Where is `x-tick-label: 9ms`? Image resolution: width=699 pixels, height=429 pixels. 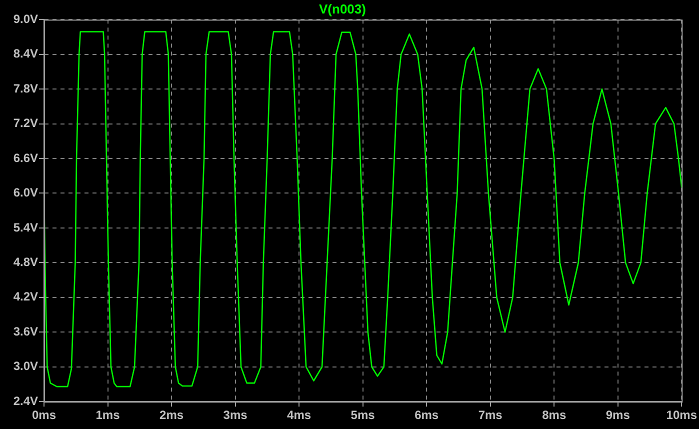 x-tick-label: 9ms is located at coordinates (618, 415).